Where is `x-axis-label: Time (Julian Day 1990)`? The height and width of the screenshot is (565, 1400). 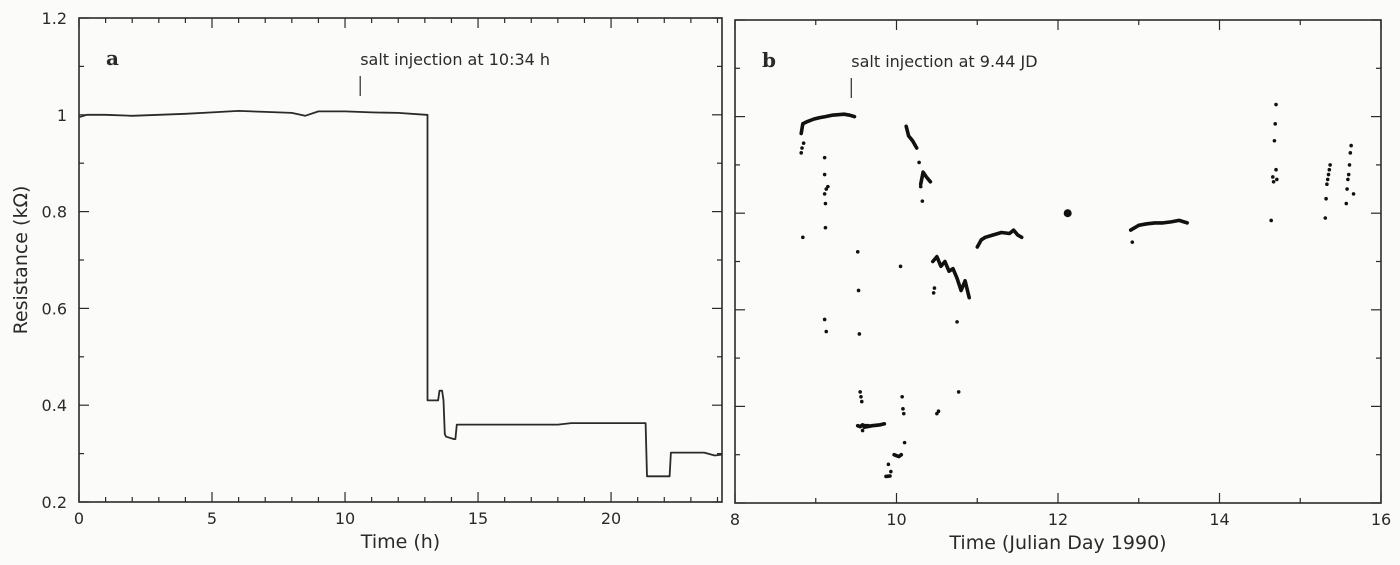
x-axis-label: Time (Julian Day 1990) is located at coordinates (1057, 543).